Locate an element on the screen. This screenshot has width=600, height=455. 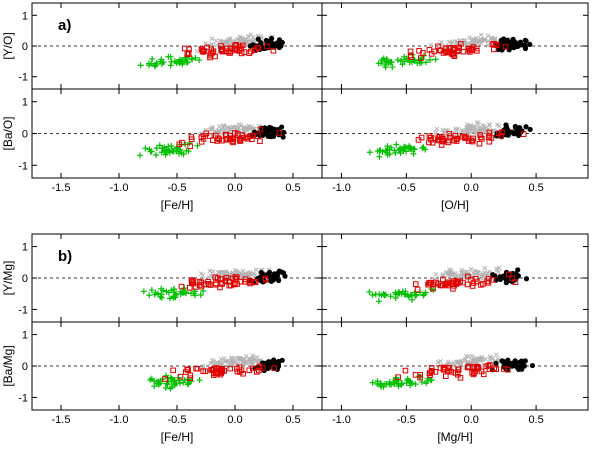
panel-g1-r1-c1: -1.0 -0.5 0.0 0.5 [Mg/H] is located at coordinates (455, 382).